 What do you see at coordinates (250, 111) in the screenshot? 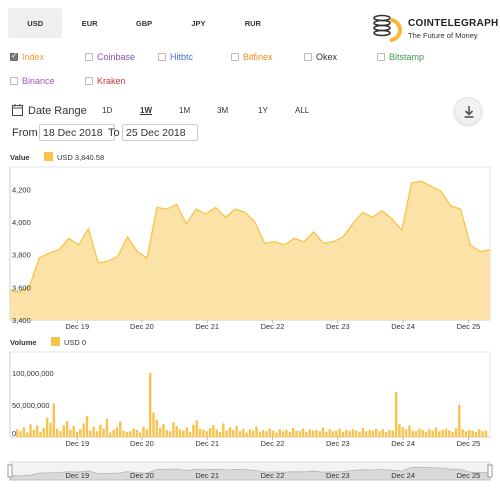
I see `date-range-row: Date Range 1D 1W 1M 3M 1Y ALL` at bounding box center [250, 111].